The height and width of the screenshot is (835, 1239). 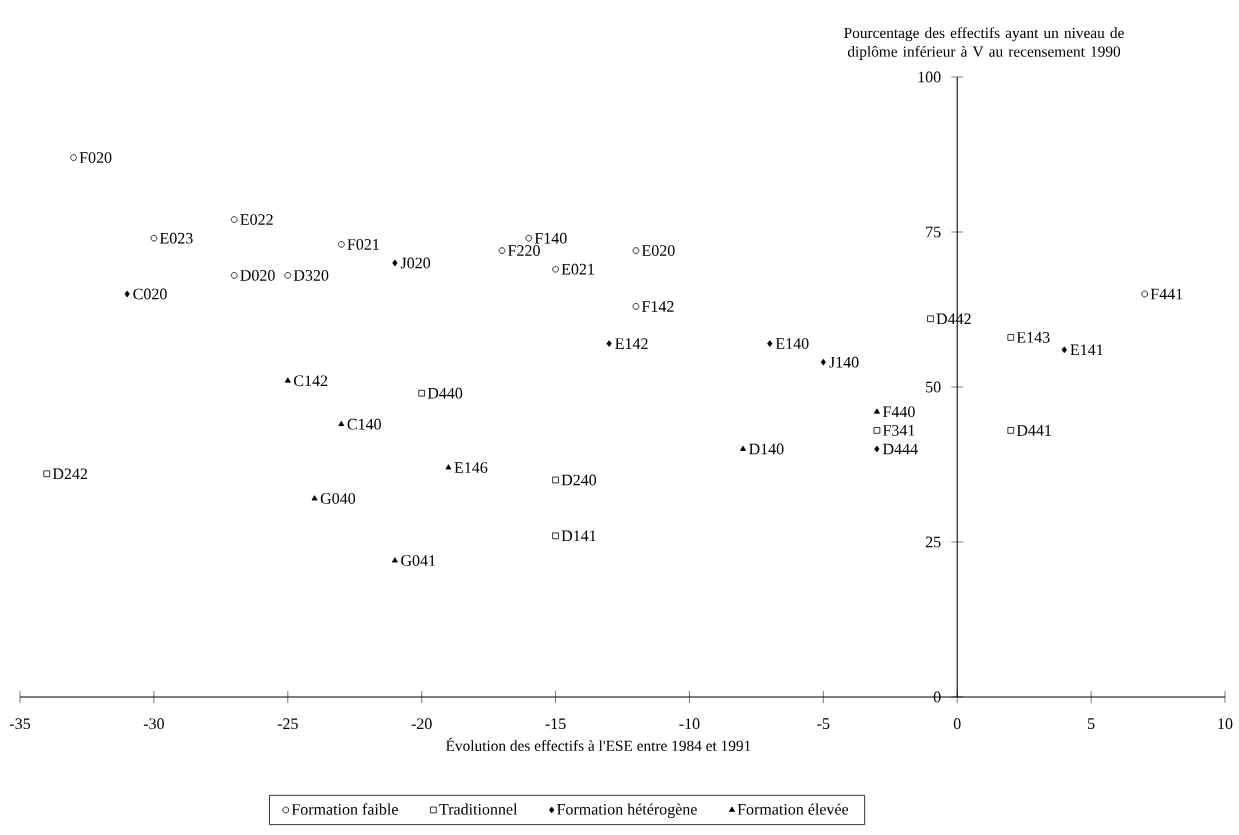 I want to click on x-tick-label: -35, so click(x=20, y=724).